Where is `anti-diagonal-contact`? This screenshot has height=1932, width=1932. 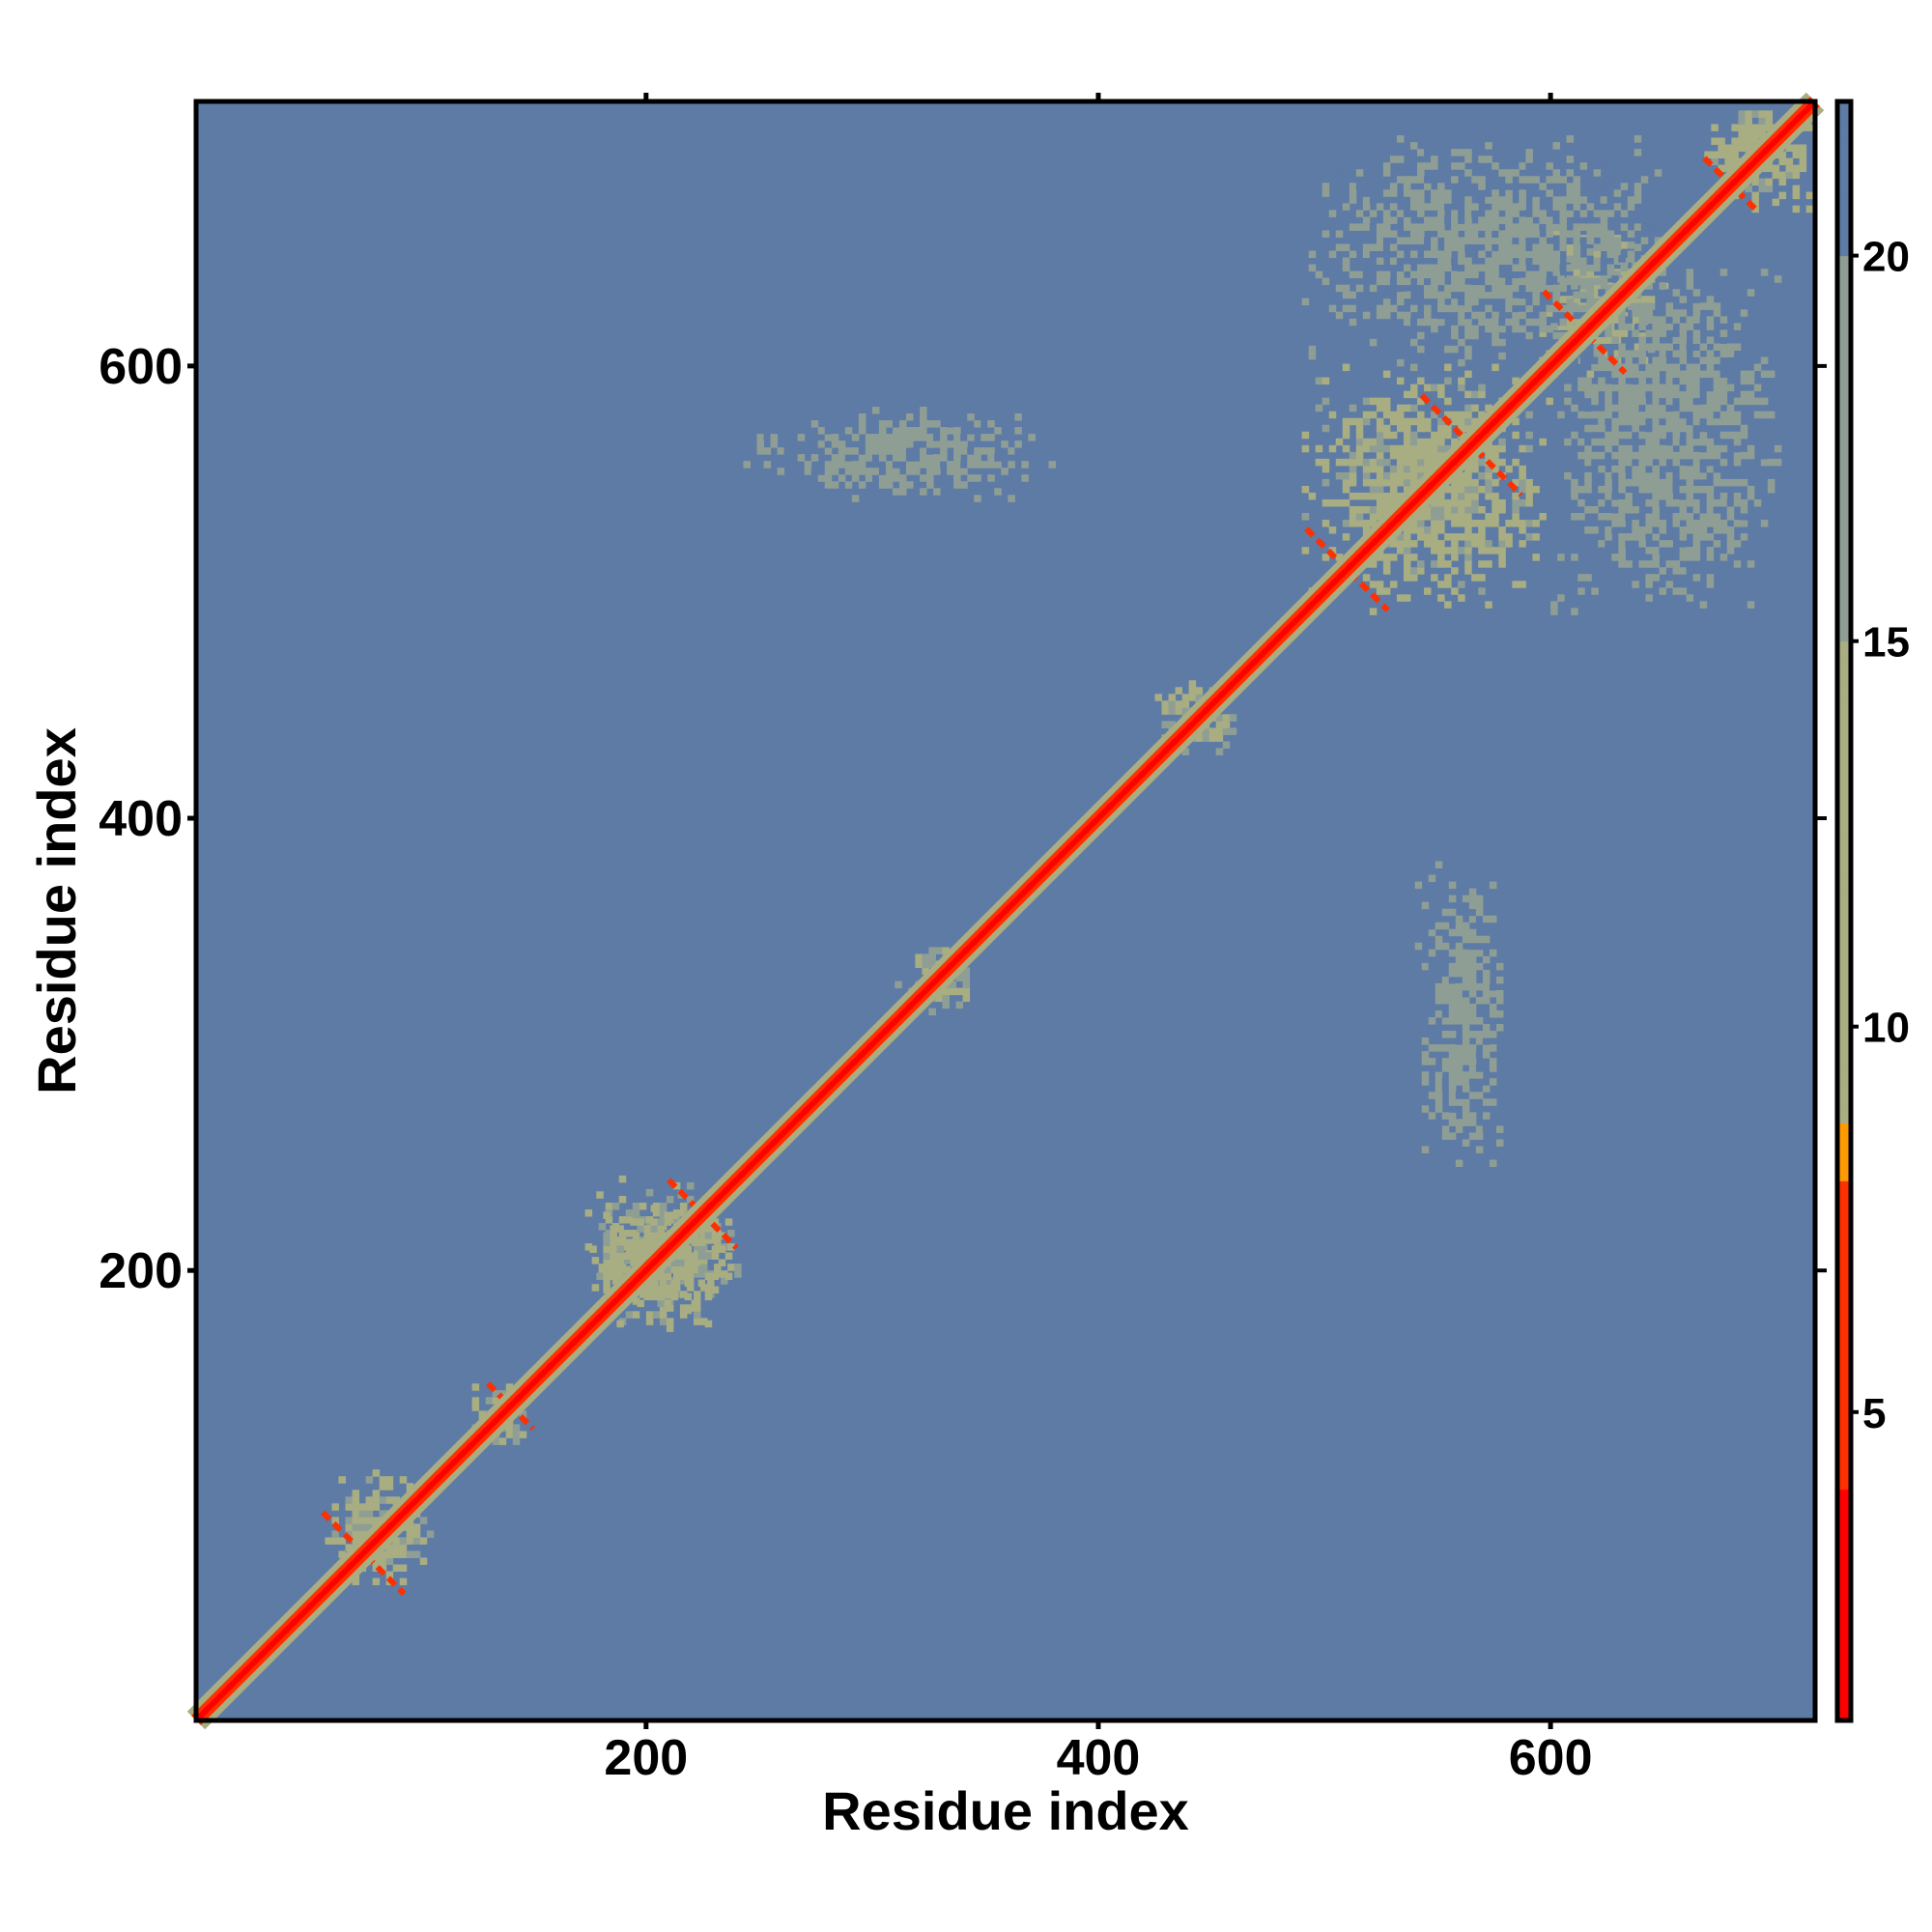
anti-diagonal-contact is located at coordinates (1584, 332).